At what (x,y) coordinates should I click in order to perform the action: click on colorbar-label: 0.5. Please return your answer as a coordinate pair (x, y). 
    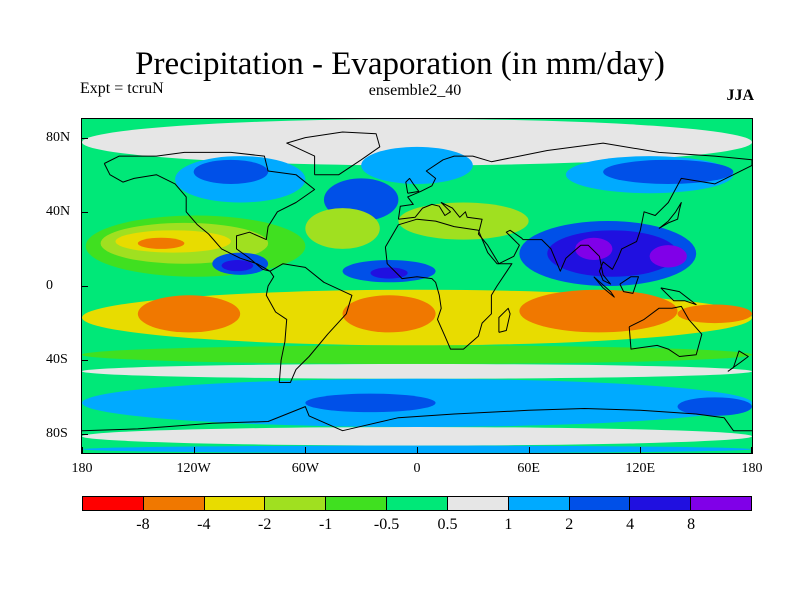
    Looking at the image, I should click on (447, 524).